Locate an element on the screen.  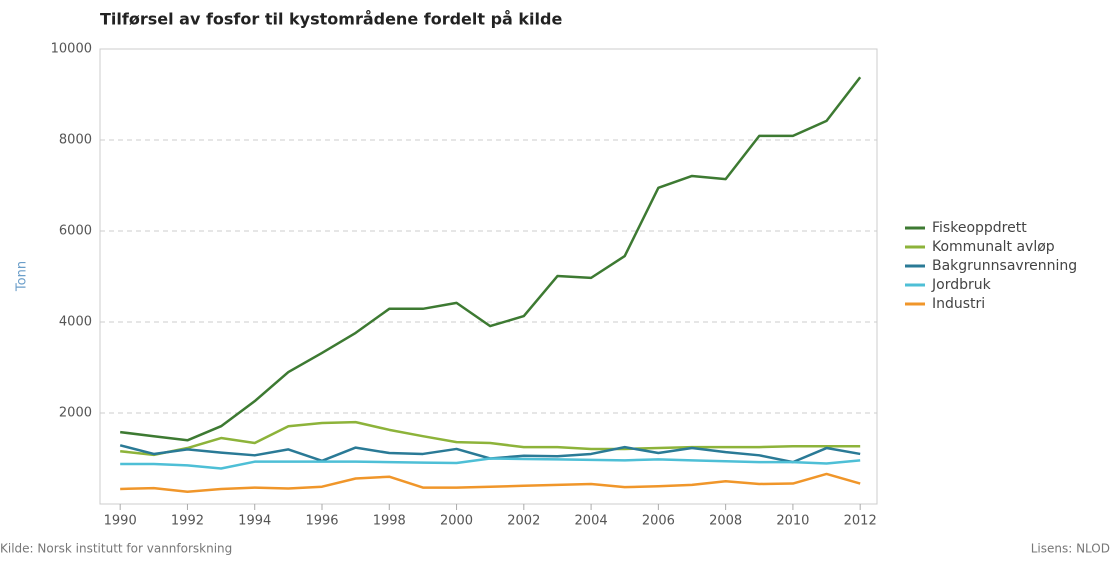
x-tick-label: 2010 is located at coordinates (792, 521).